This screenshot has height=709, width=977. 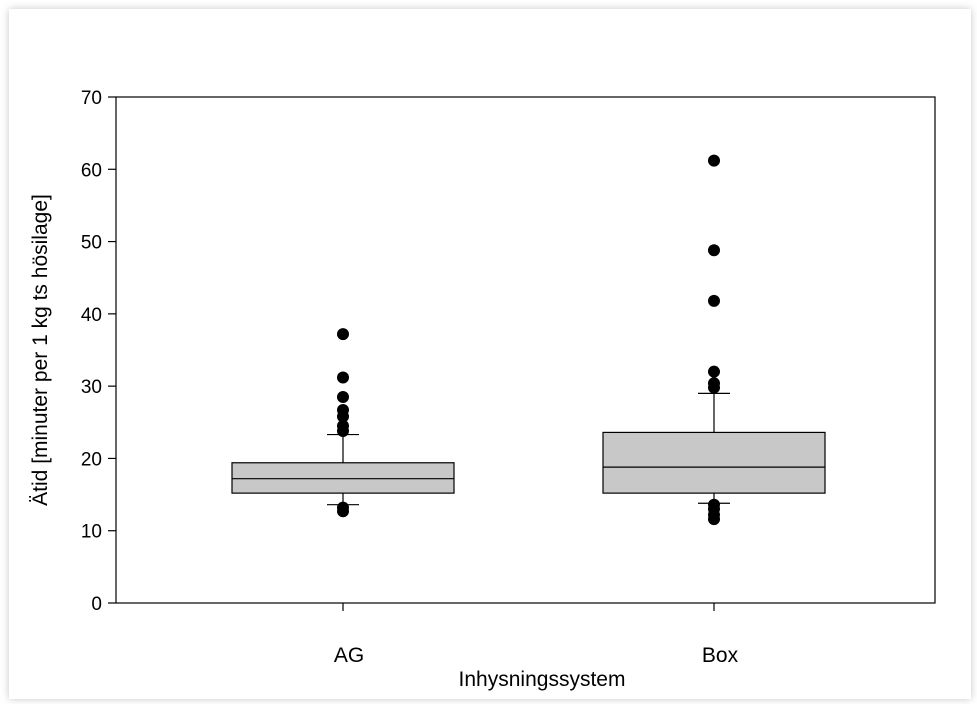 I want to click on box-box, so click(x=714, y=340).